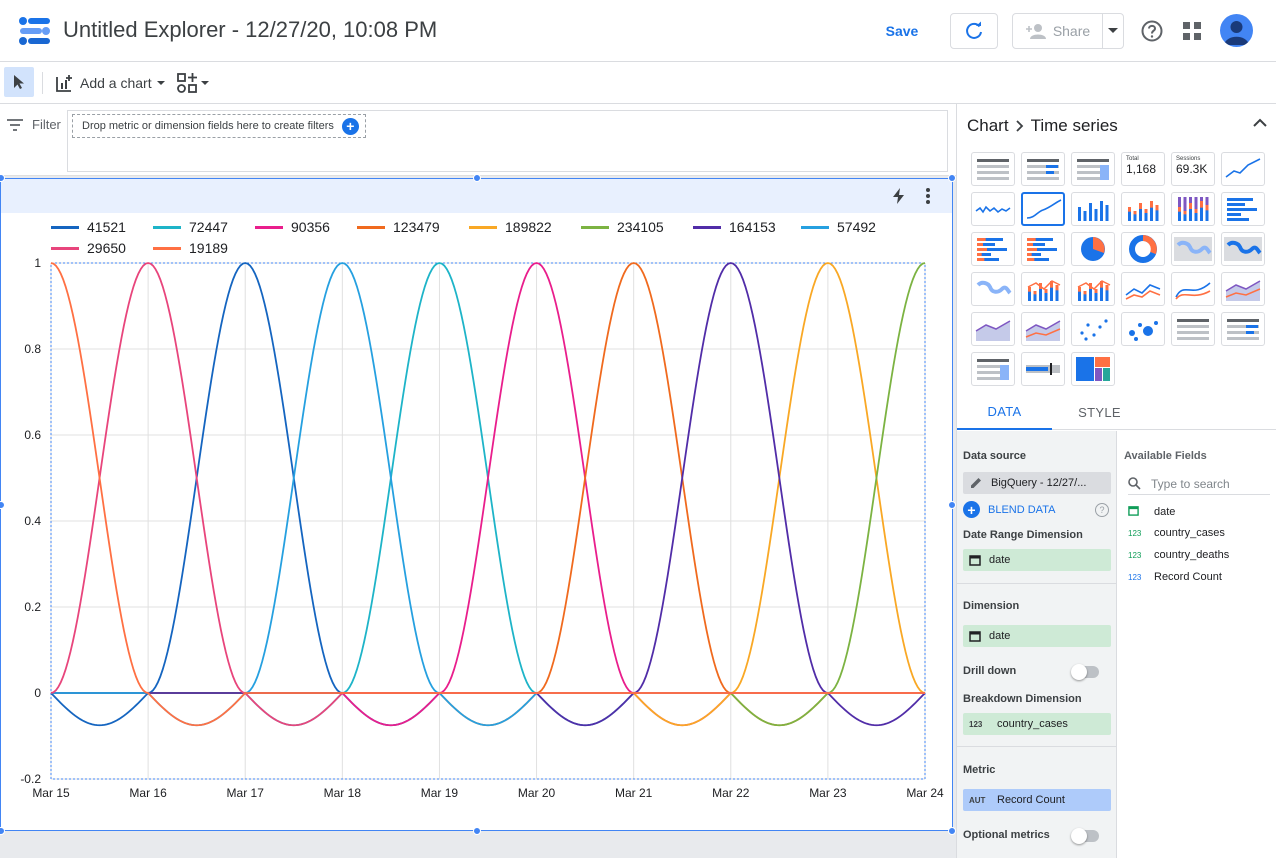 The height and width of the screenshot is (858, 1276). Describe the element at coordinates (19, 82) in the screenshot. I see `select-tool-button` at that location.